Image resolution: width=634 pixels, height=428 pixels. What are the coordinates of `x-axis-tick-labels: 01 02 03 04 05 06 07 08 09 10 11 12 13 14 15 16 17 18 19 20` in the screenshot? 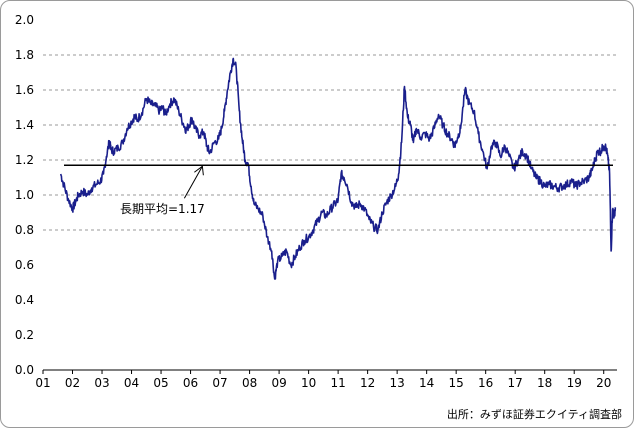 It's located at (323, 383).